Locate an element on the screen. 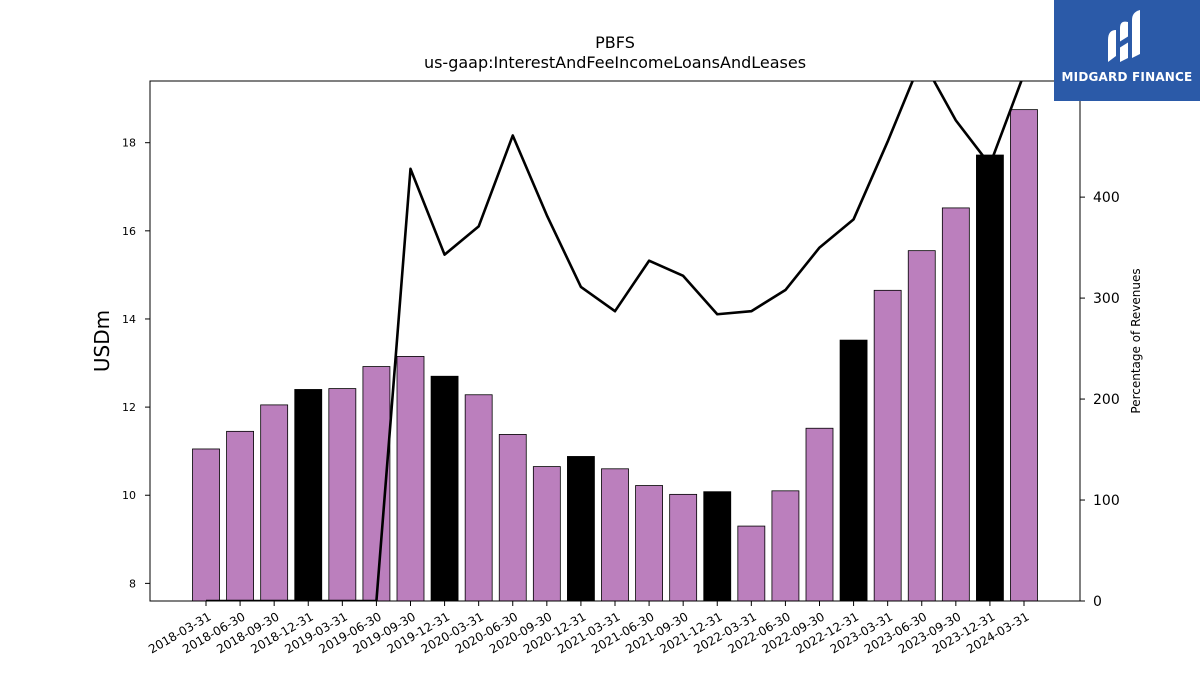  y2-tick-label-300: 300 is located at coordinates (1106, 299).